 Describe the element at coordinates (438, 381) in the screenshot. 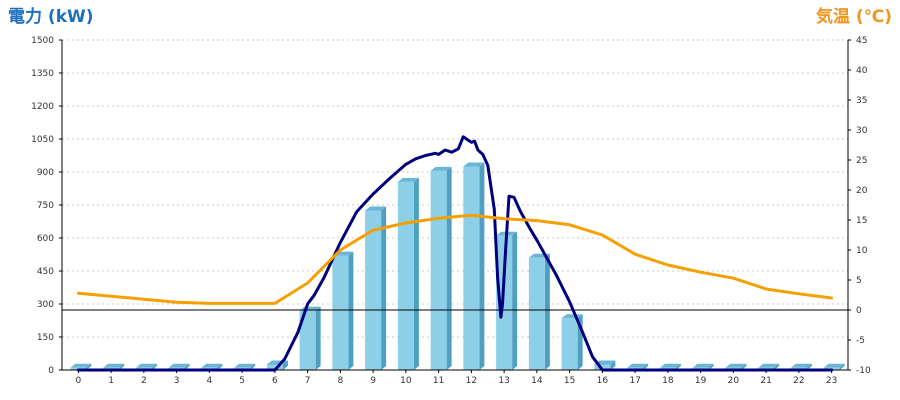

I see `x-tick-label: 11` at that location.